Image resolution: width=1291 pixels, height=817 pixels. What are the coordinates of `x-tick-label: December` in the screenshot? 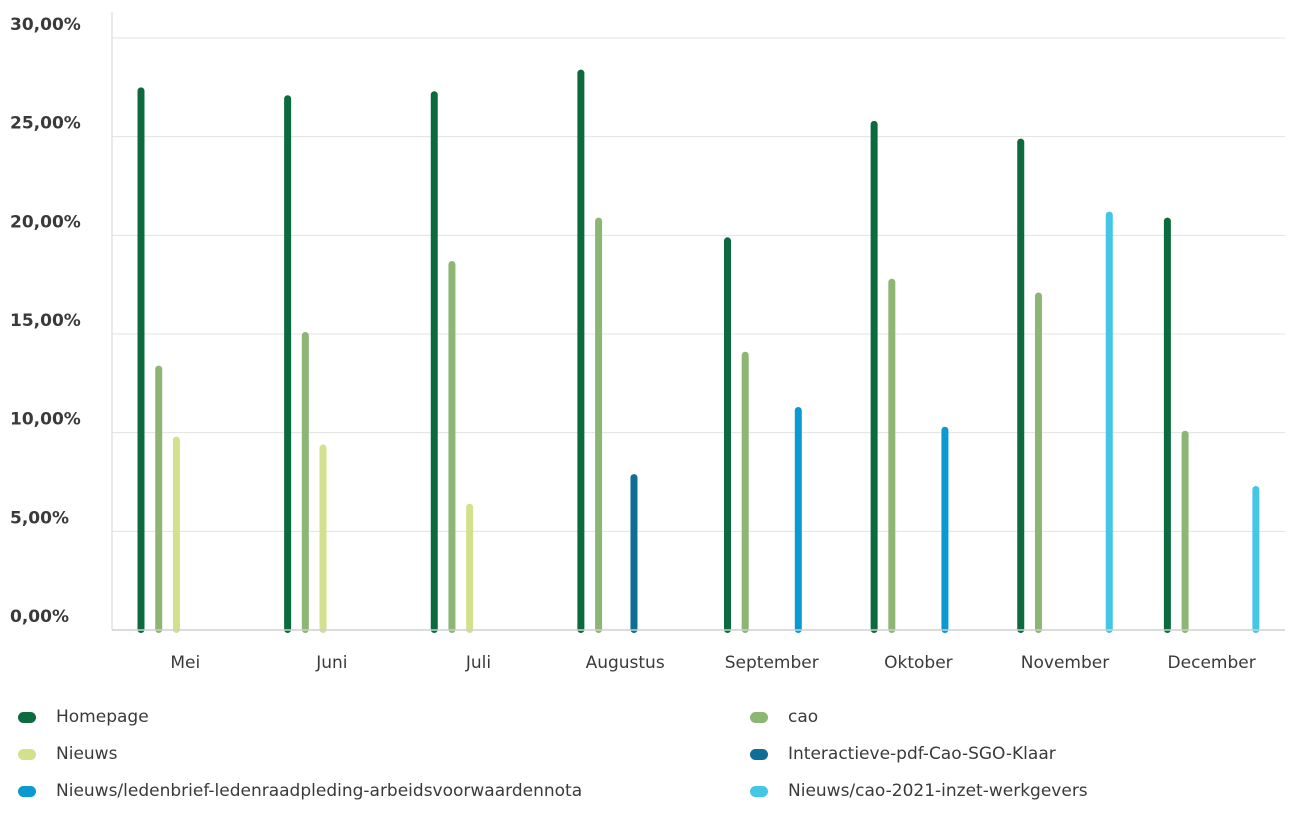 It's located at (1212, 663).